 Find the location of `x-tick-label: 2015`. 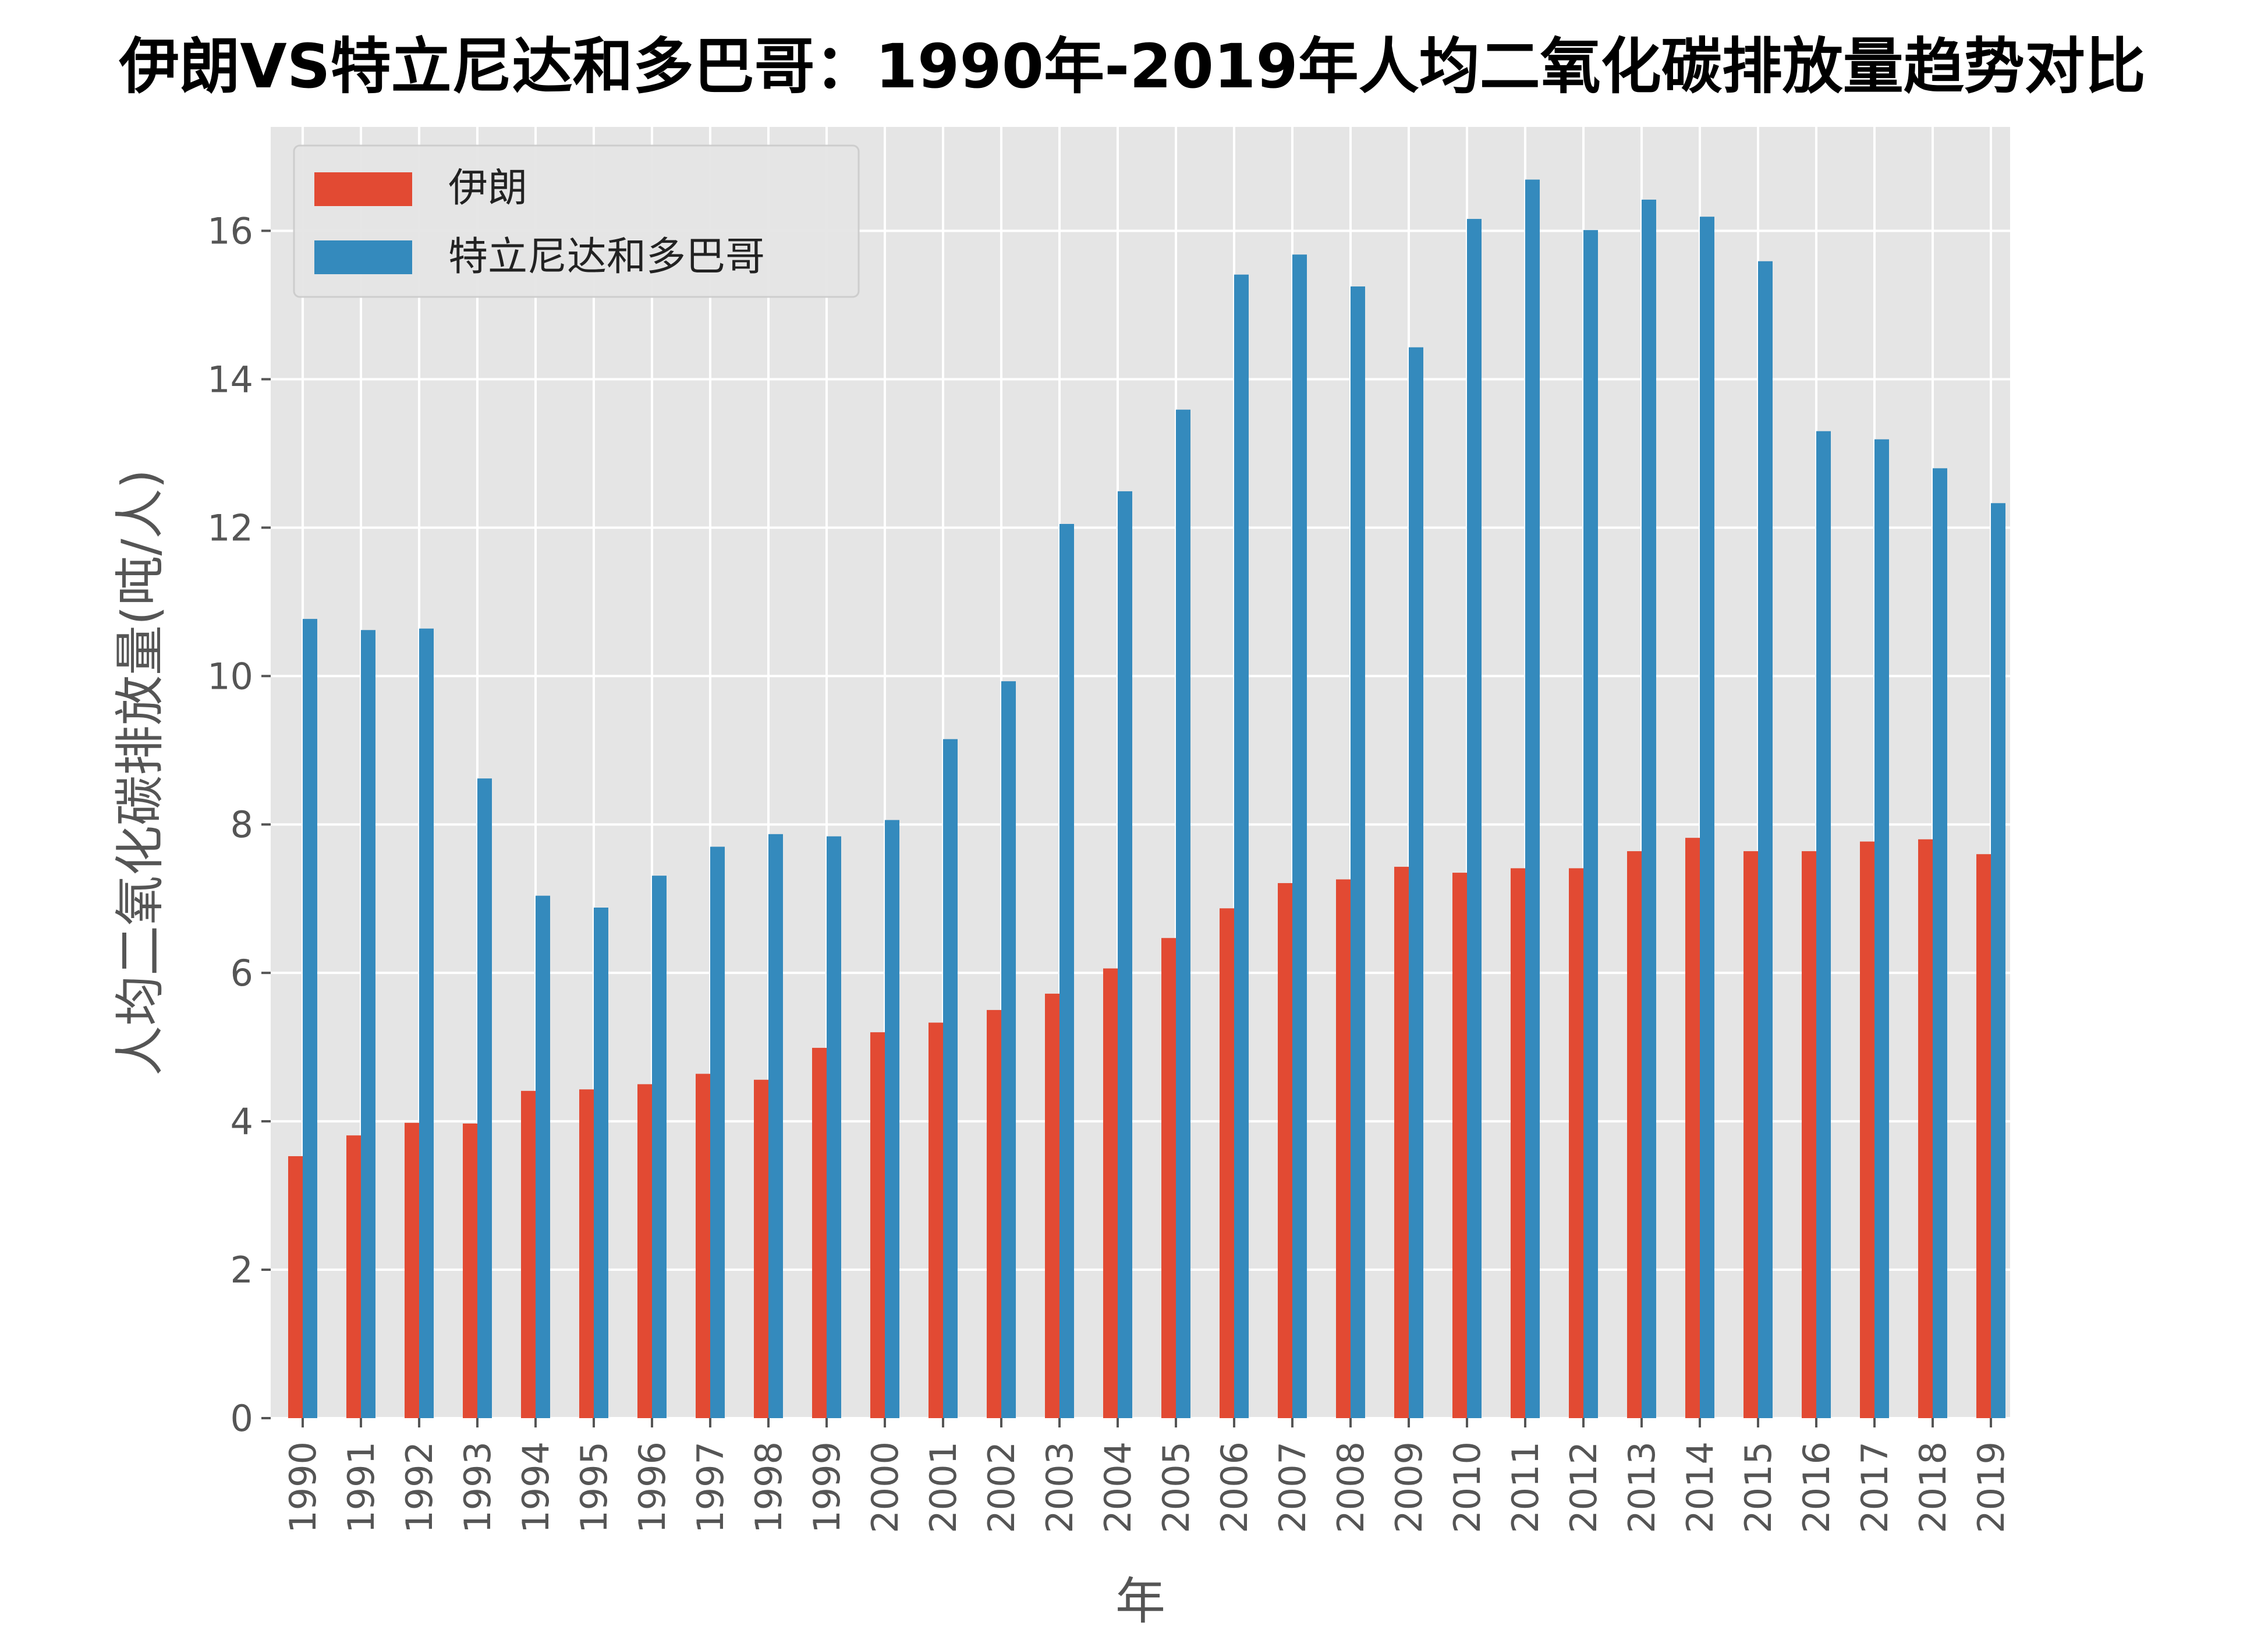

x-tick-label: 2015 is located at coordinates (1758, 1487).